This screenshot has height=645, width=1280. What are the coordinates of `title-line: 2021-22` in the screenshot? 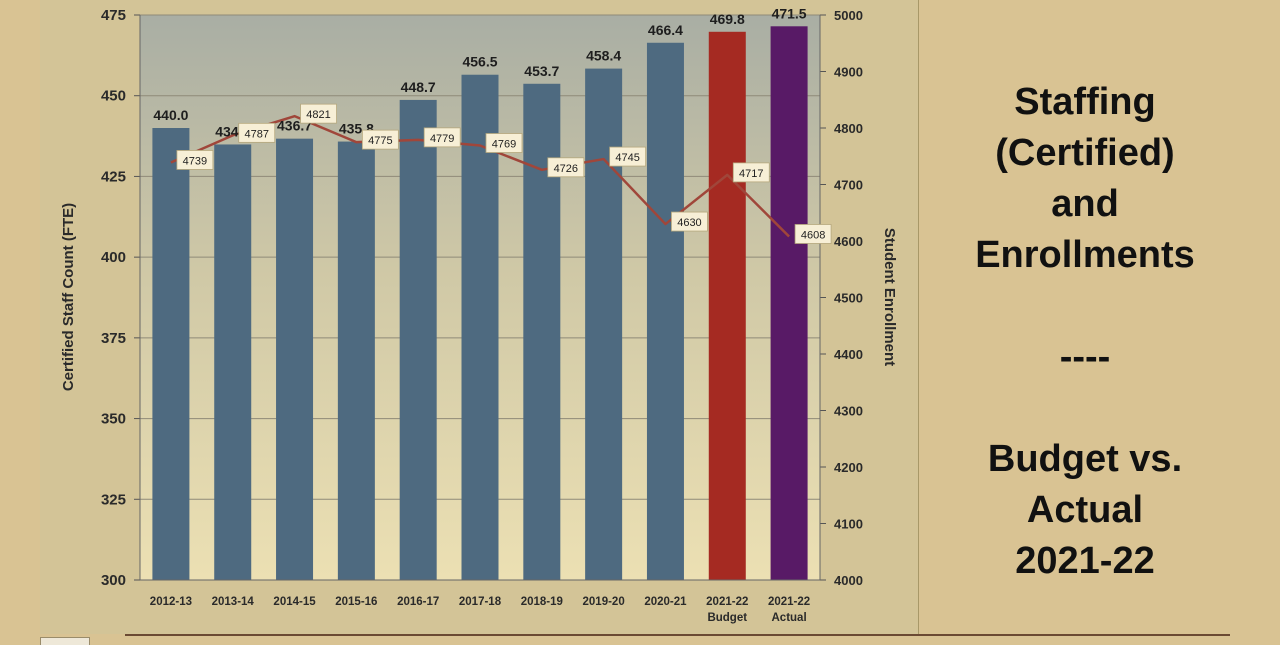 It's located at (1085, 561).